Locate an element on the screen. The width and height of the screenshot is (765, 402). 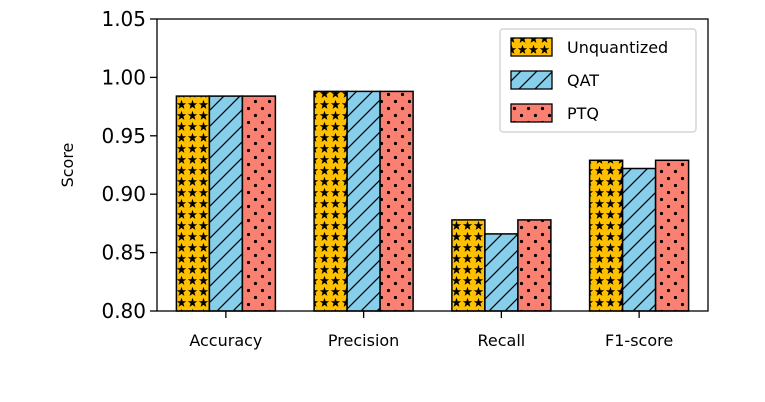
y-axis-label: Score is located at coordinates (67, 165).